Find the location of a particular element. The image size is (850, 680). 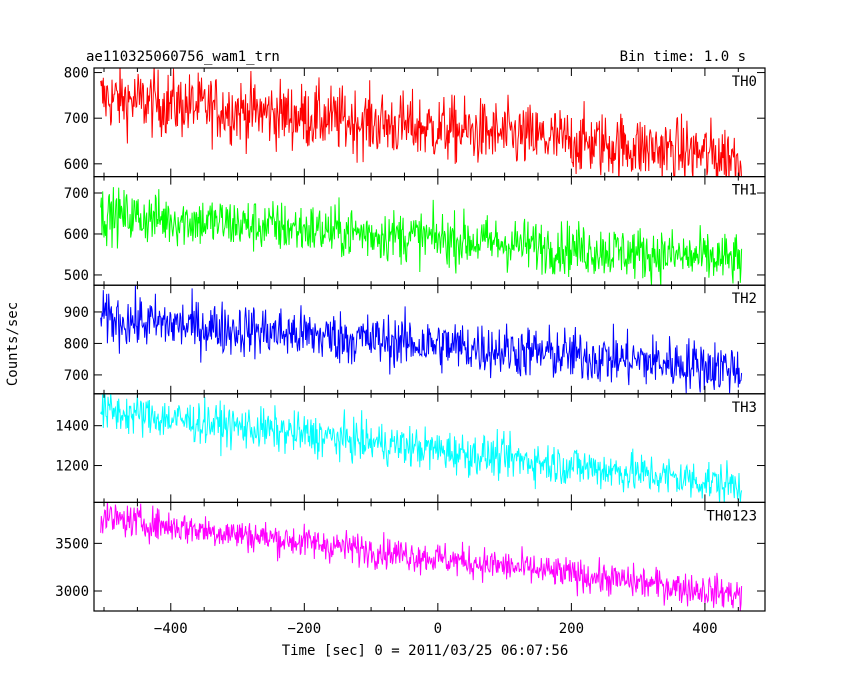

panel-frame is located at coordinates (429, 556).